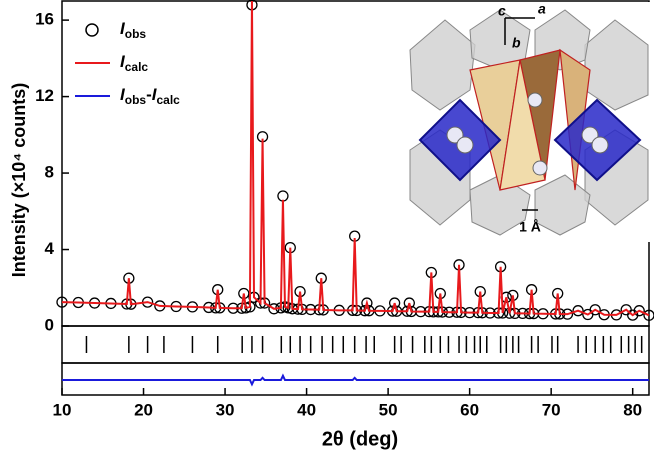  Describe the element at coordinates (516, 43) in the screenshot. I see `inset-axis-label: b` at that location.